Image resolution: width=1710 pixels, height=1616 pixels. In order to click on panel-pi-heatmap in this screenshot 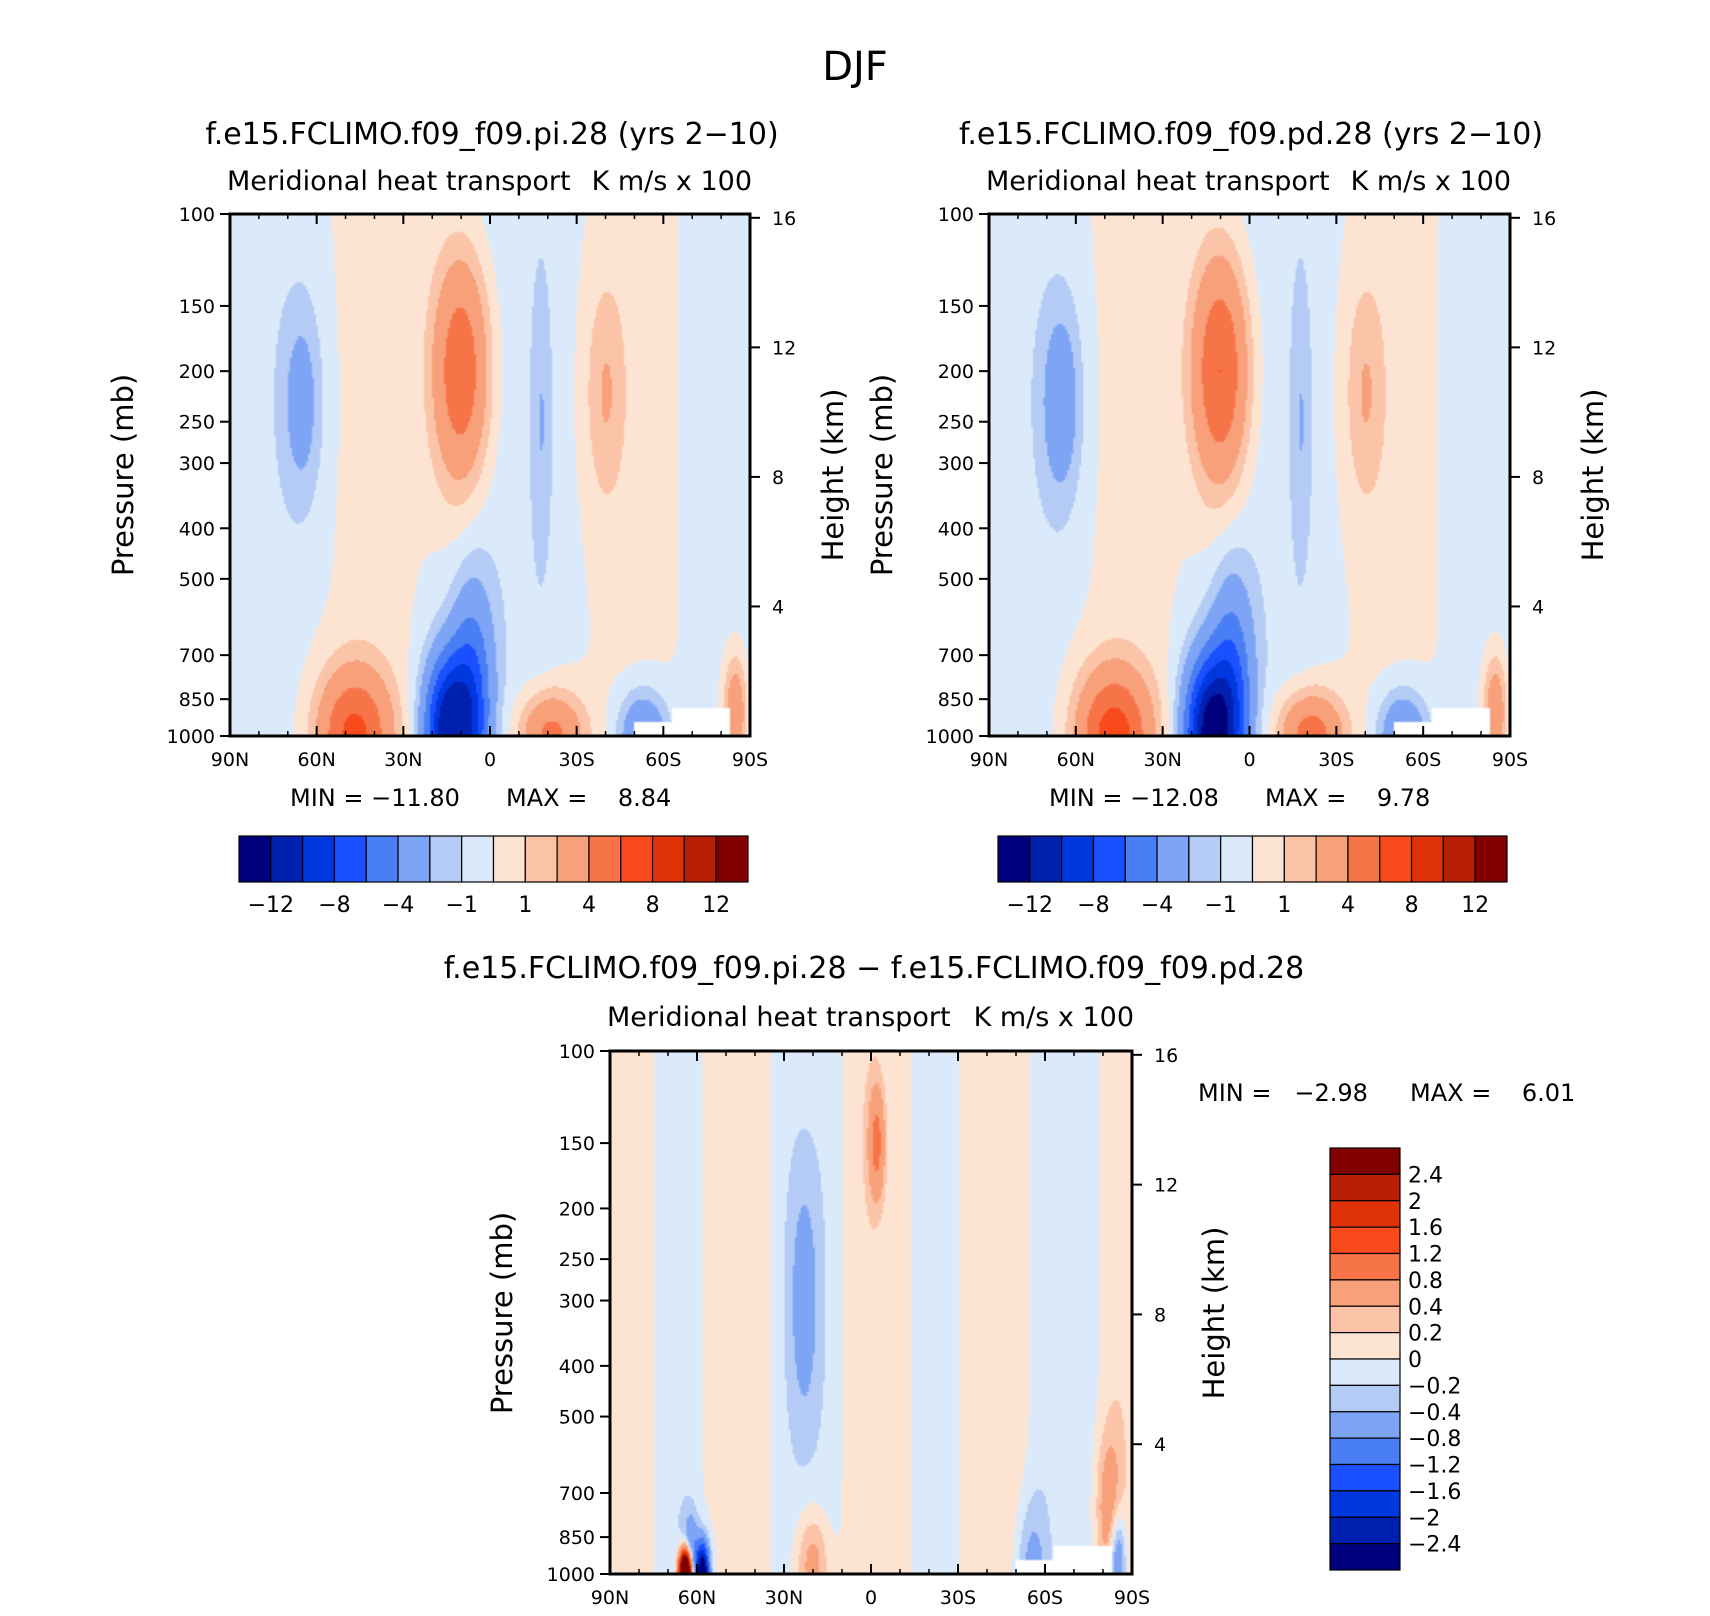, I will do `click(490, 475)`.